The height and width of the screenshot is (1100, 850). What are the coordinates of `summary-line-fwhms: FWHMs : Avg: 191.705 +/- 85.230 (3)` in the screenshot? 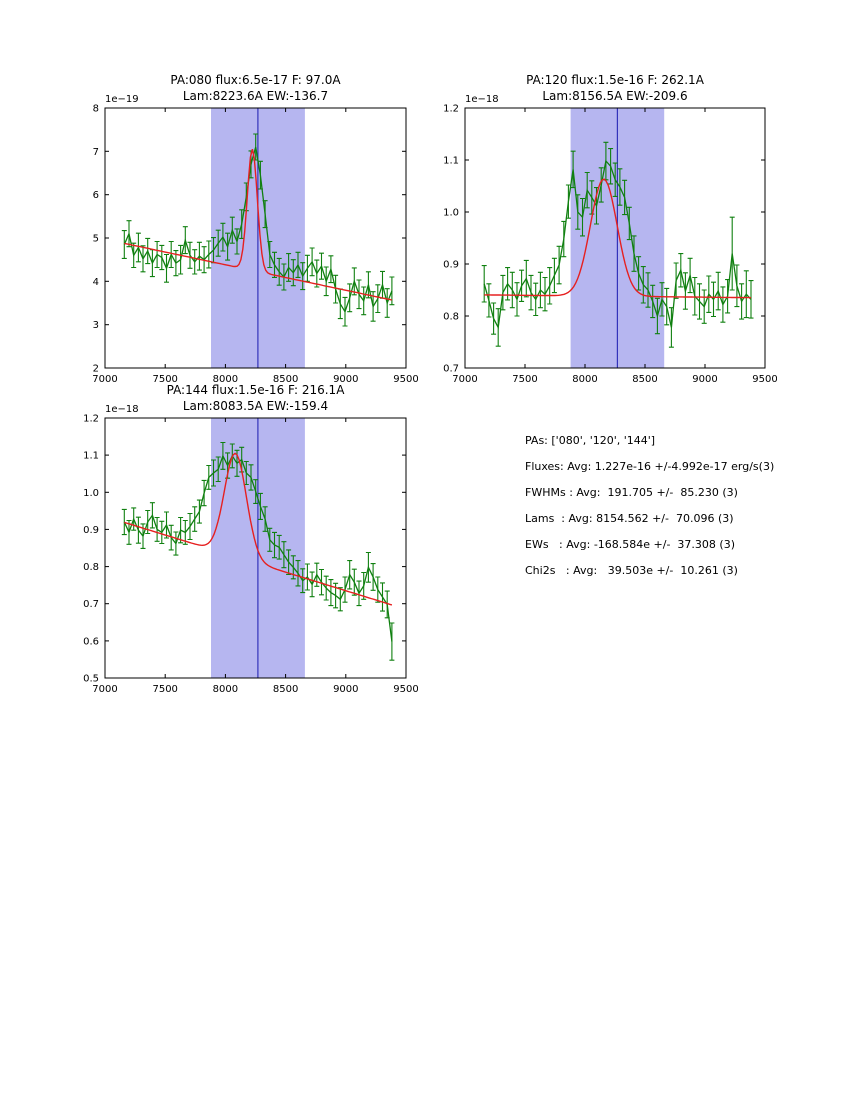 It's located at (631, 492).